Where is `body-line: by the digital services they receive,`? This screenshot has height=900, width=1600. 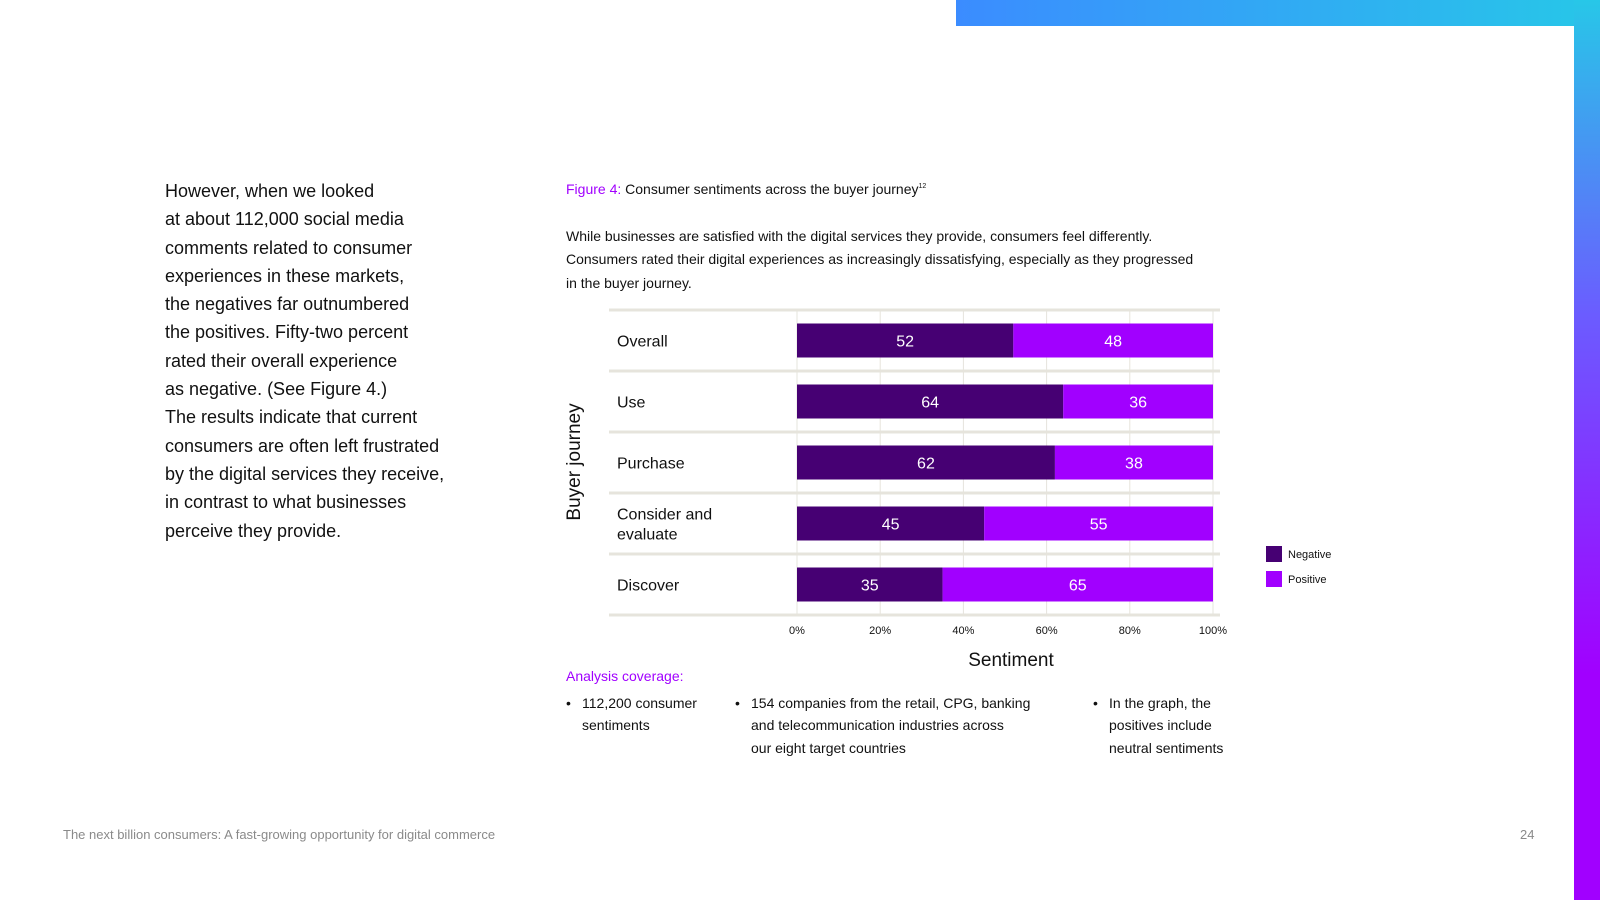 body-line: by the digital services they receive, is located at coordinates (305, 473).